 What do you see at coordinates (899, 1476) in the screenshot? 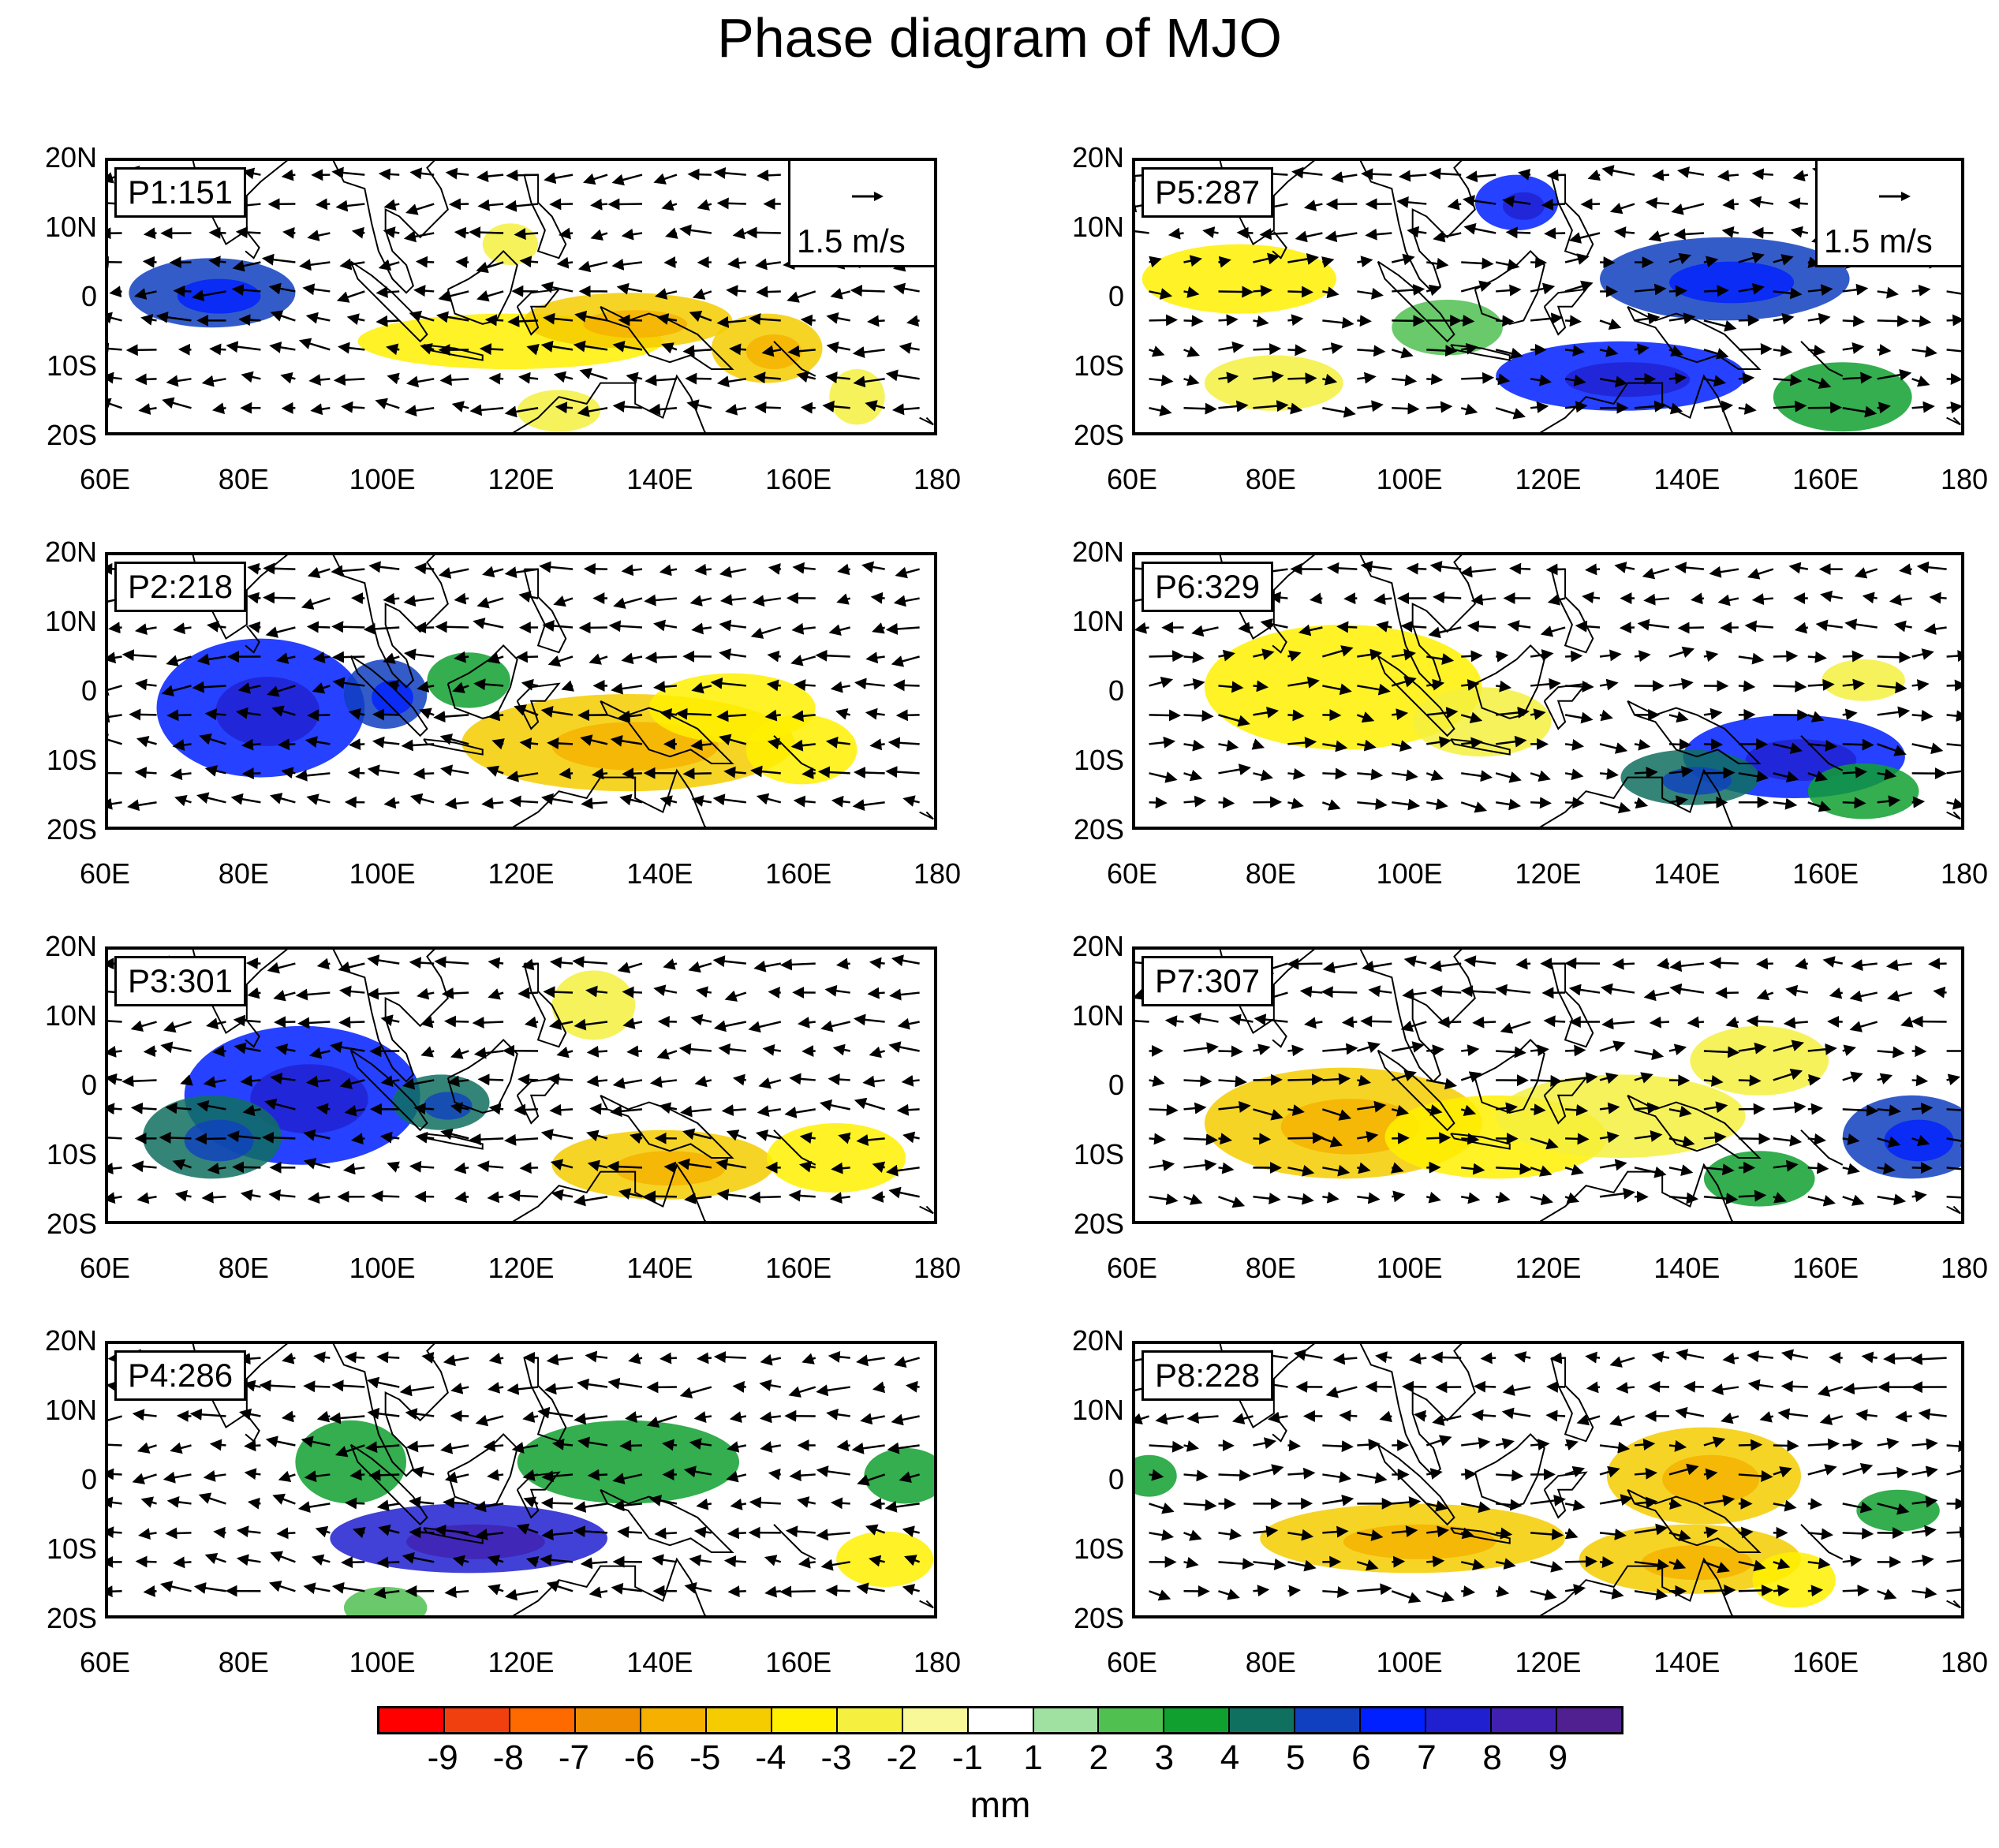
I see `precip-anomaly-region` at bounding box center [899, 1476].